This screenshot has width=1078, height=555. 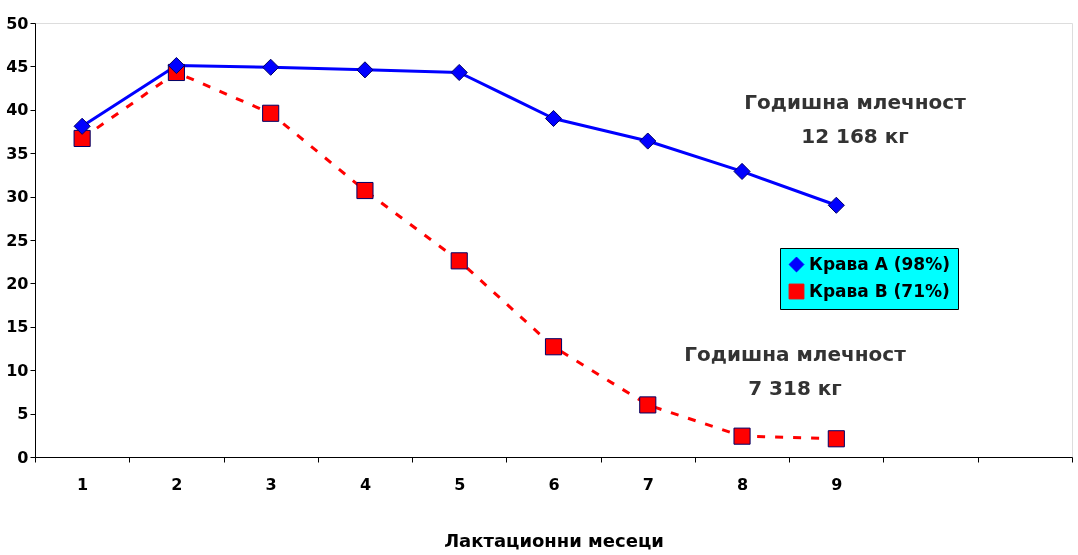 What do you see at coordinates (554, 540) in the screenshot?
I see `x-axis-title: Лактационни месеци` at bounding box center [554, 540].